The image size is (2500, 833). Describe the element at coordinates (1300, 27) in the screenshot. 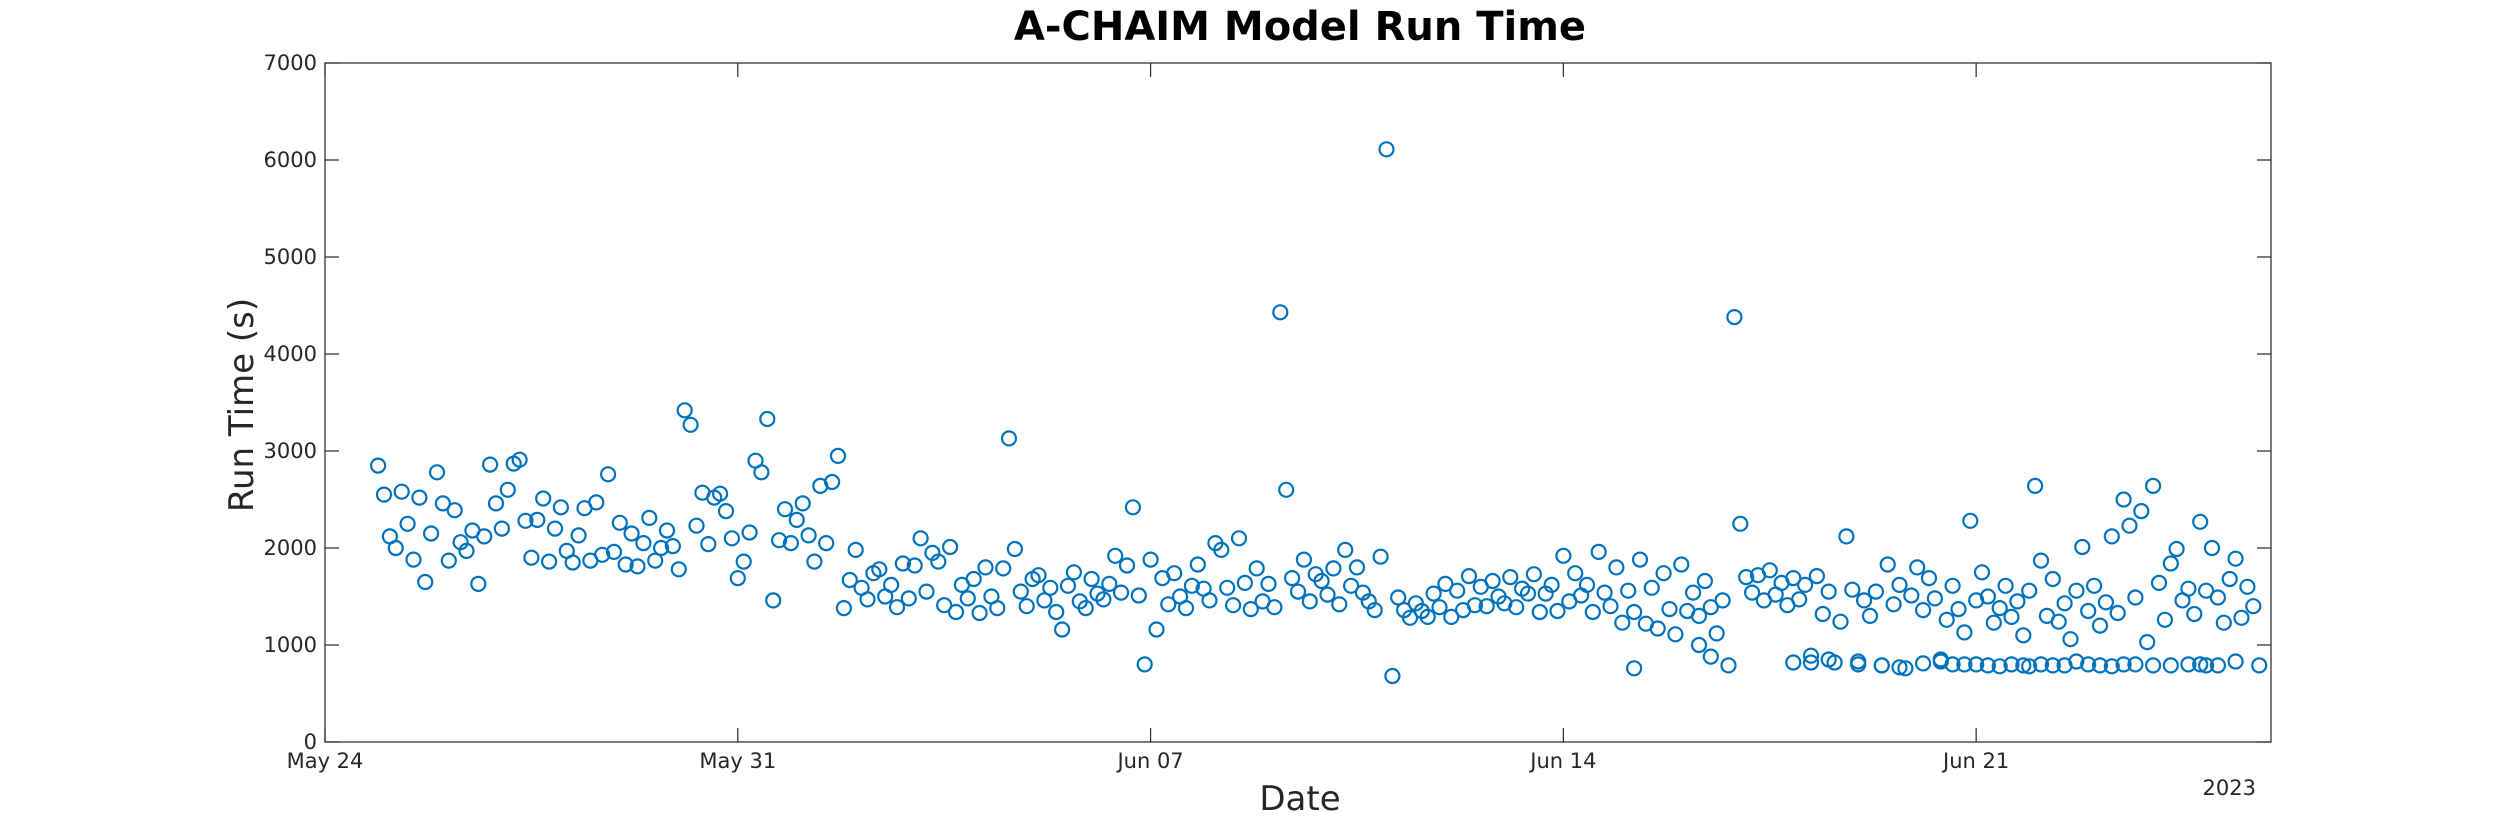

I see `chart-title: A-CHAIM Model Run Time` at that location.